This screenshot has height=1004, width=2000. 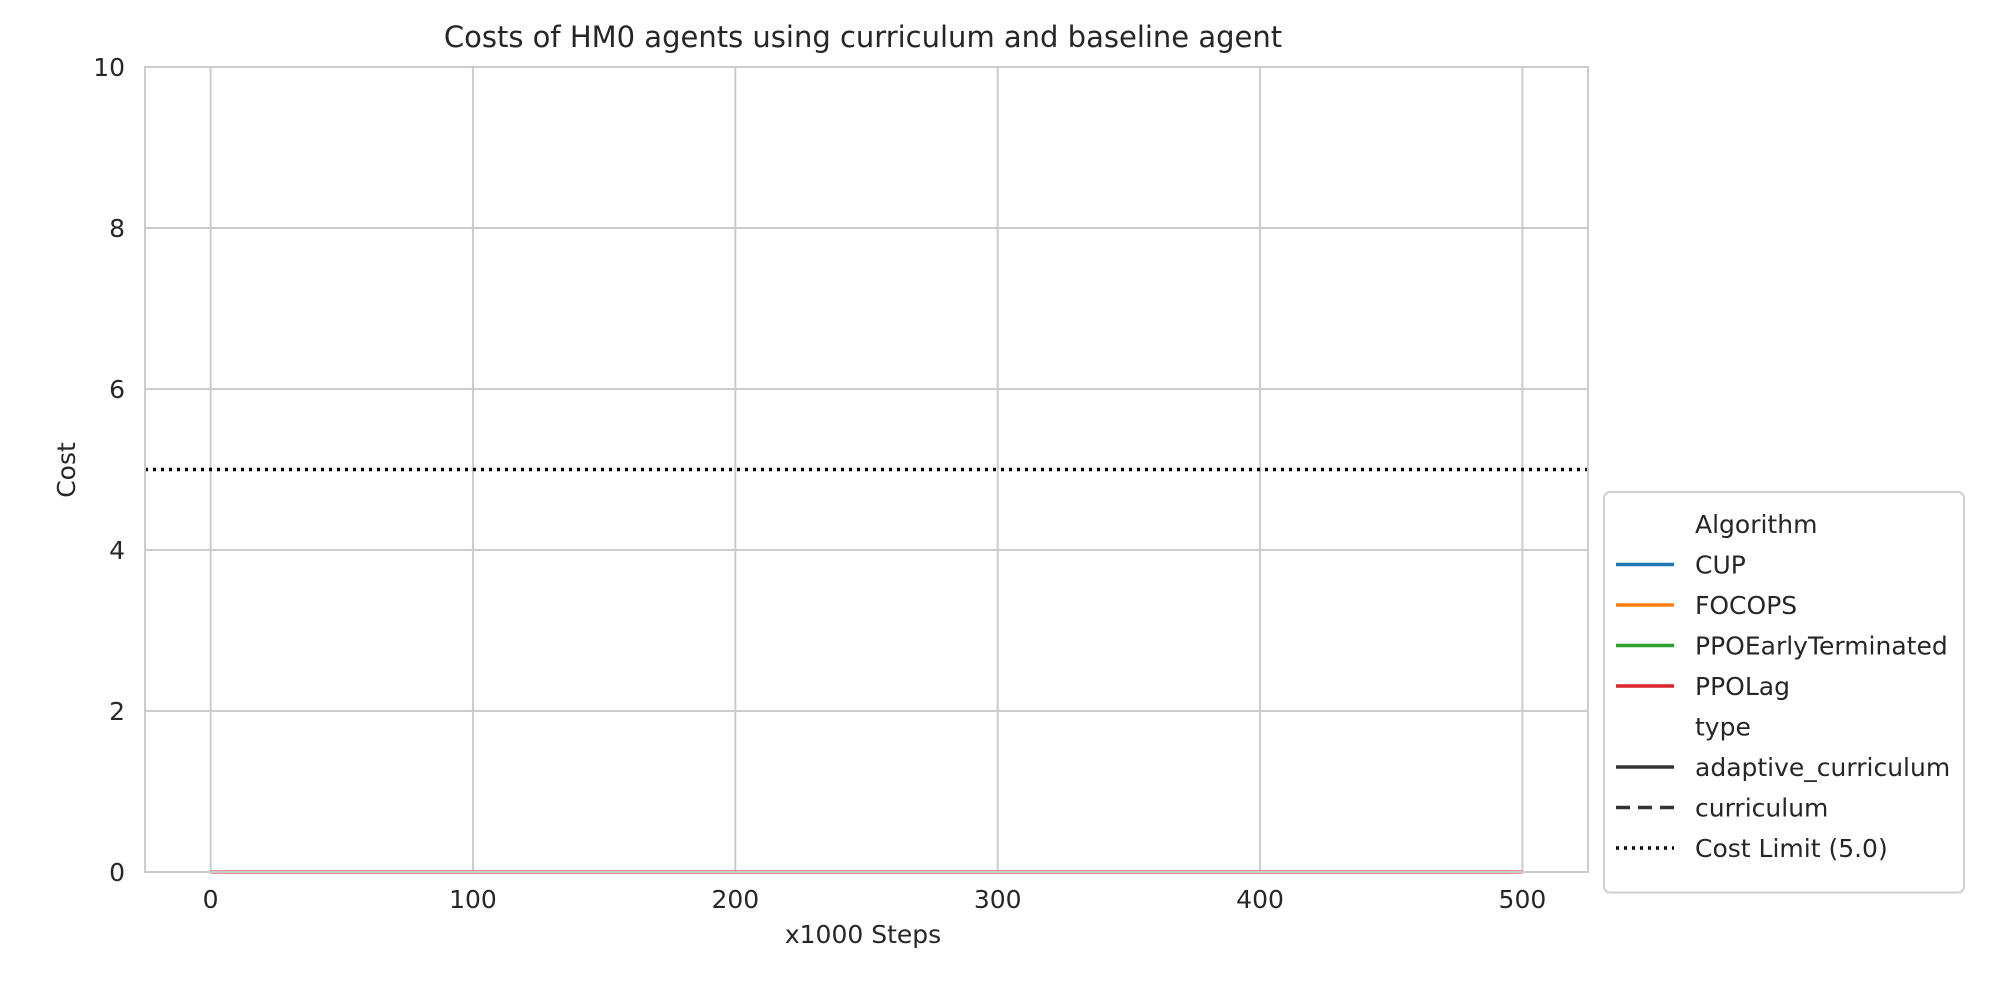 I want to click on legend-label: adaptive_curriculum, so click(x=1822, y=767).